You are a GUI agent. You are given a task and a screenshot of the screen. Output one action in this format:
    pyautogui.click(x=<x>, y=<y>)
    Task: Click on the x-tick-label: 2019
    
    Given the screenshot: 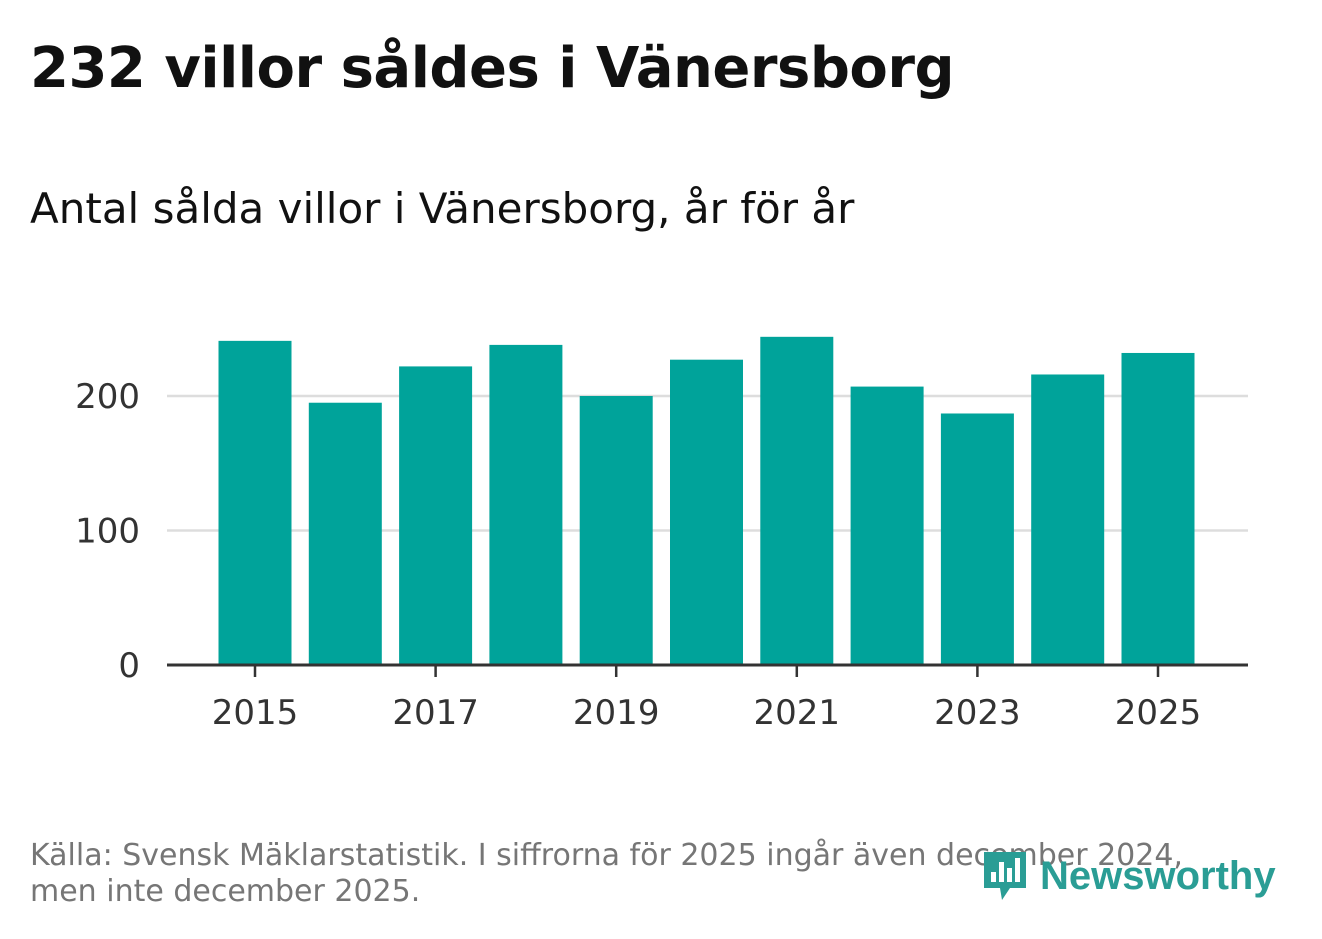 What is the action you would take?
    pyautogui.click(x=616, y=713)
    